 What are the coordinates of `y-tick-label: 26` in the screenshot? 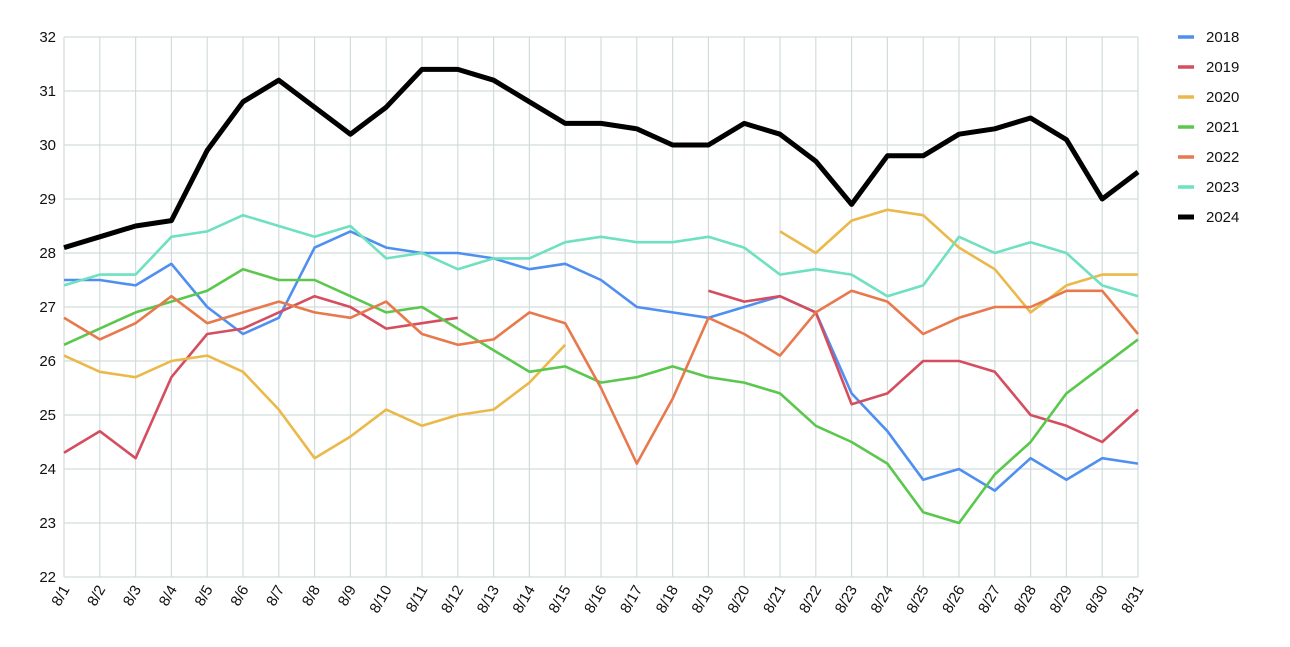 It's located at (47, 361).